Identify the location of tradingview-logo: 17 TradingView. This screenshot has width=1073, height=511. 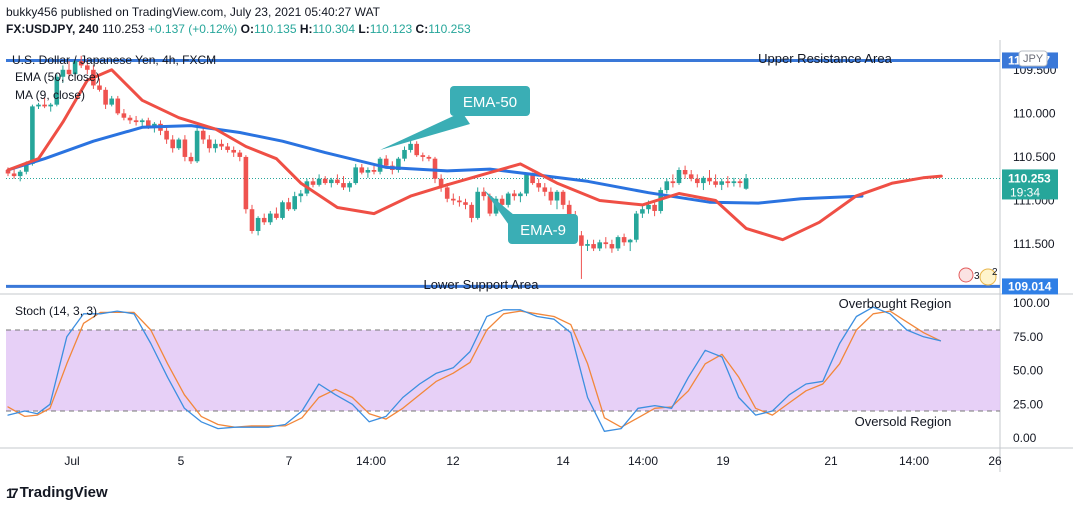
(57, 492).